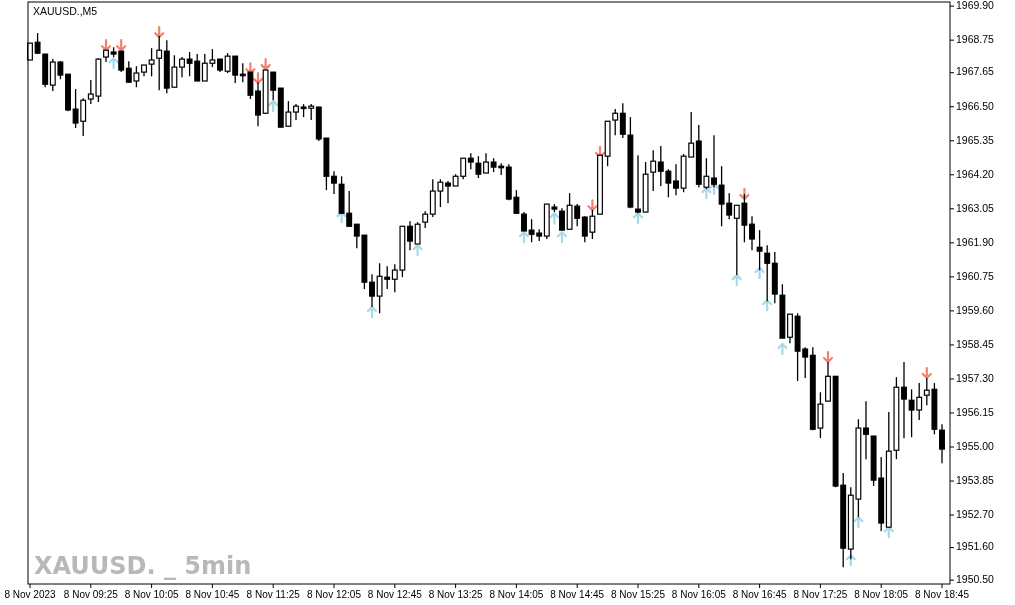 The height and width of the screenshot is (605, 1015). I want to click on y-tick-label: 1960.75, so click(975, 275).